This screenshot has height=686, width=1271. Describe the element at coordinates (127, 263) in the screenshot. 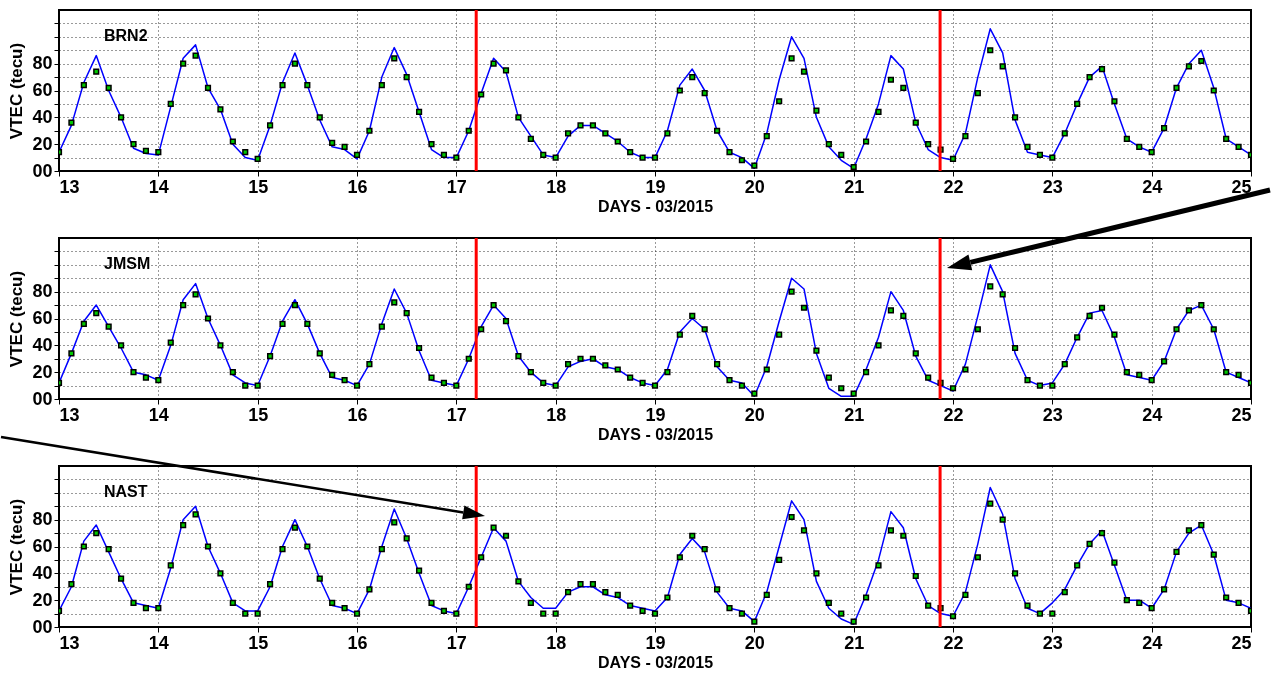

I see `annotation: JMSM` at that location.